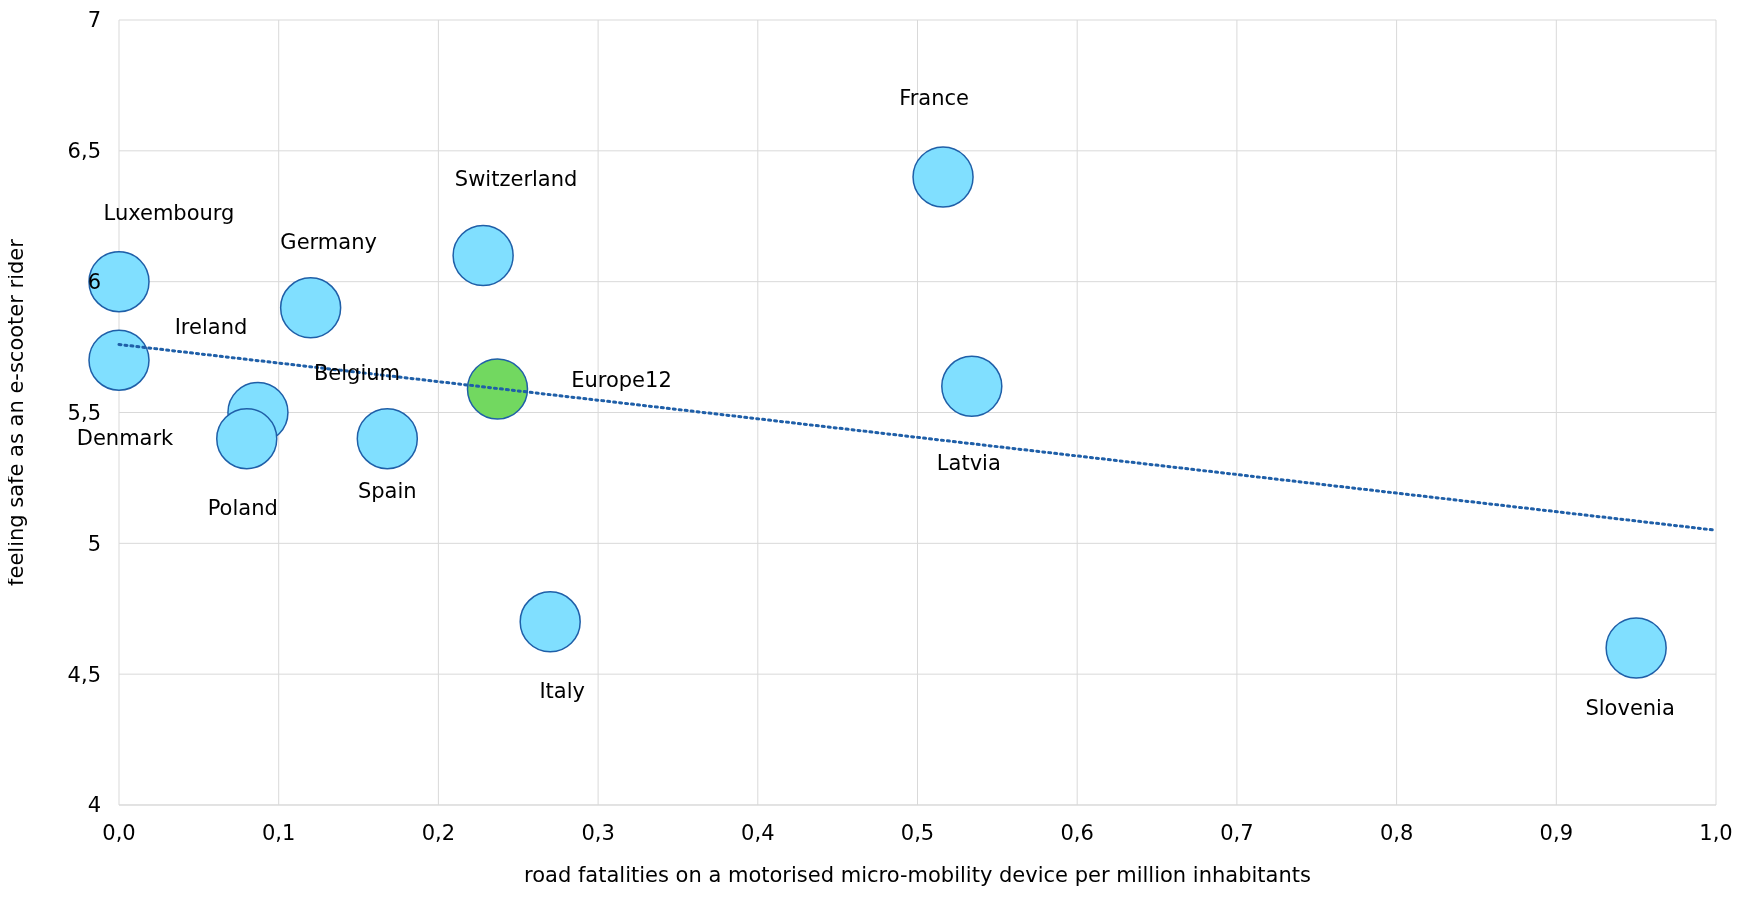 This screenshot has height=898, width=1747. Describe the element at coordinates (84, 151) in the screenshot. I see `y-tick-label: 6,5` at that location.